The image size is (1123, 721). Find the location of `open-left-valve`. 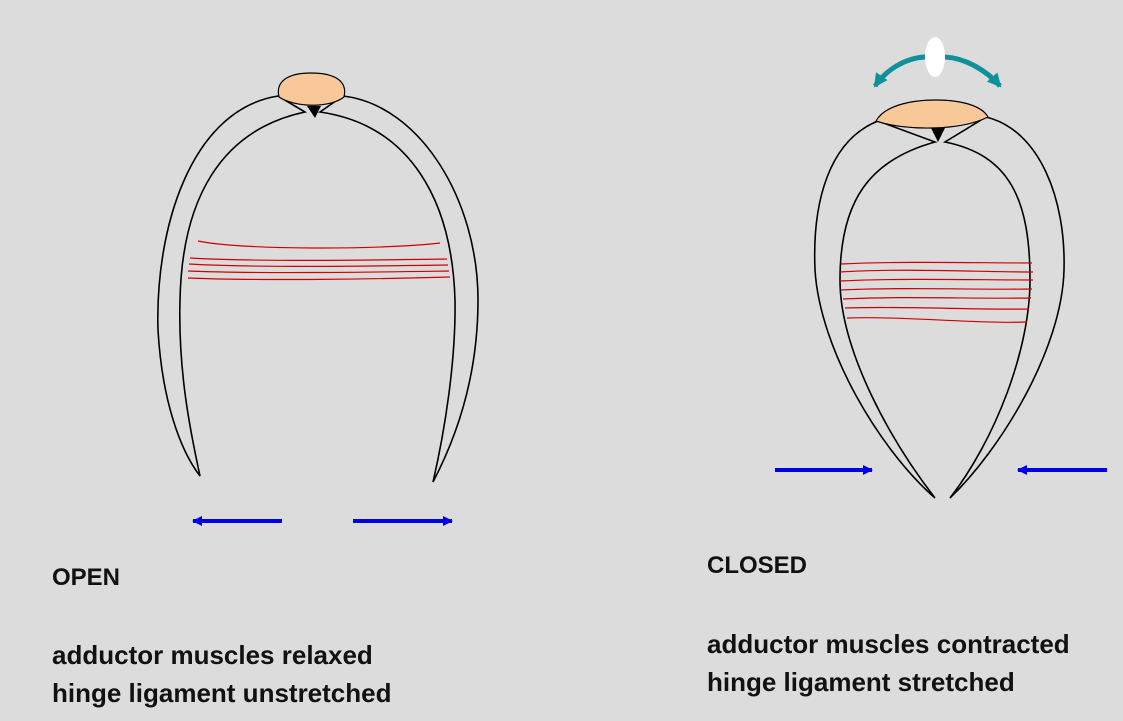

open-left-valve is located at coordinates (232, 286).